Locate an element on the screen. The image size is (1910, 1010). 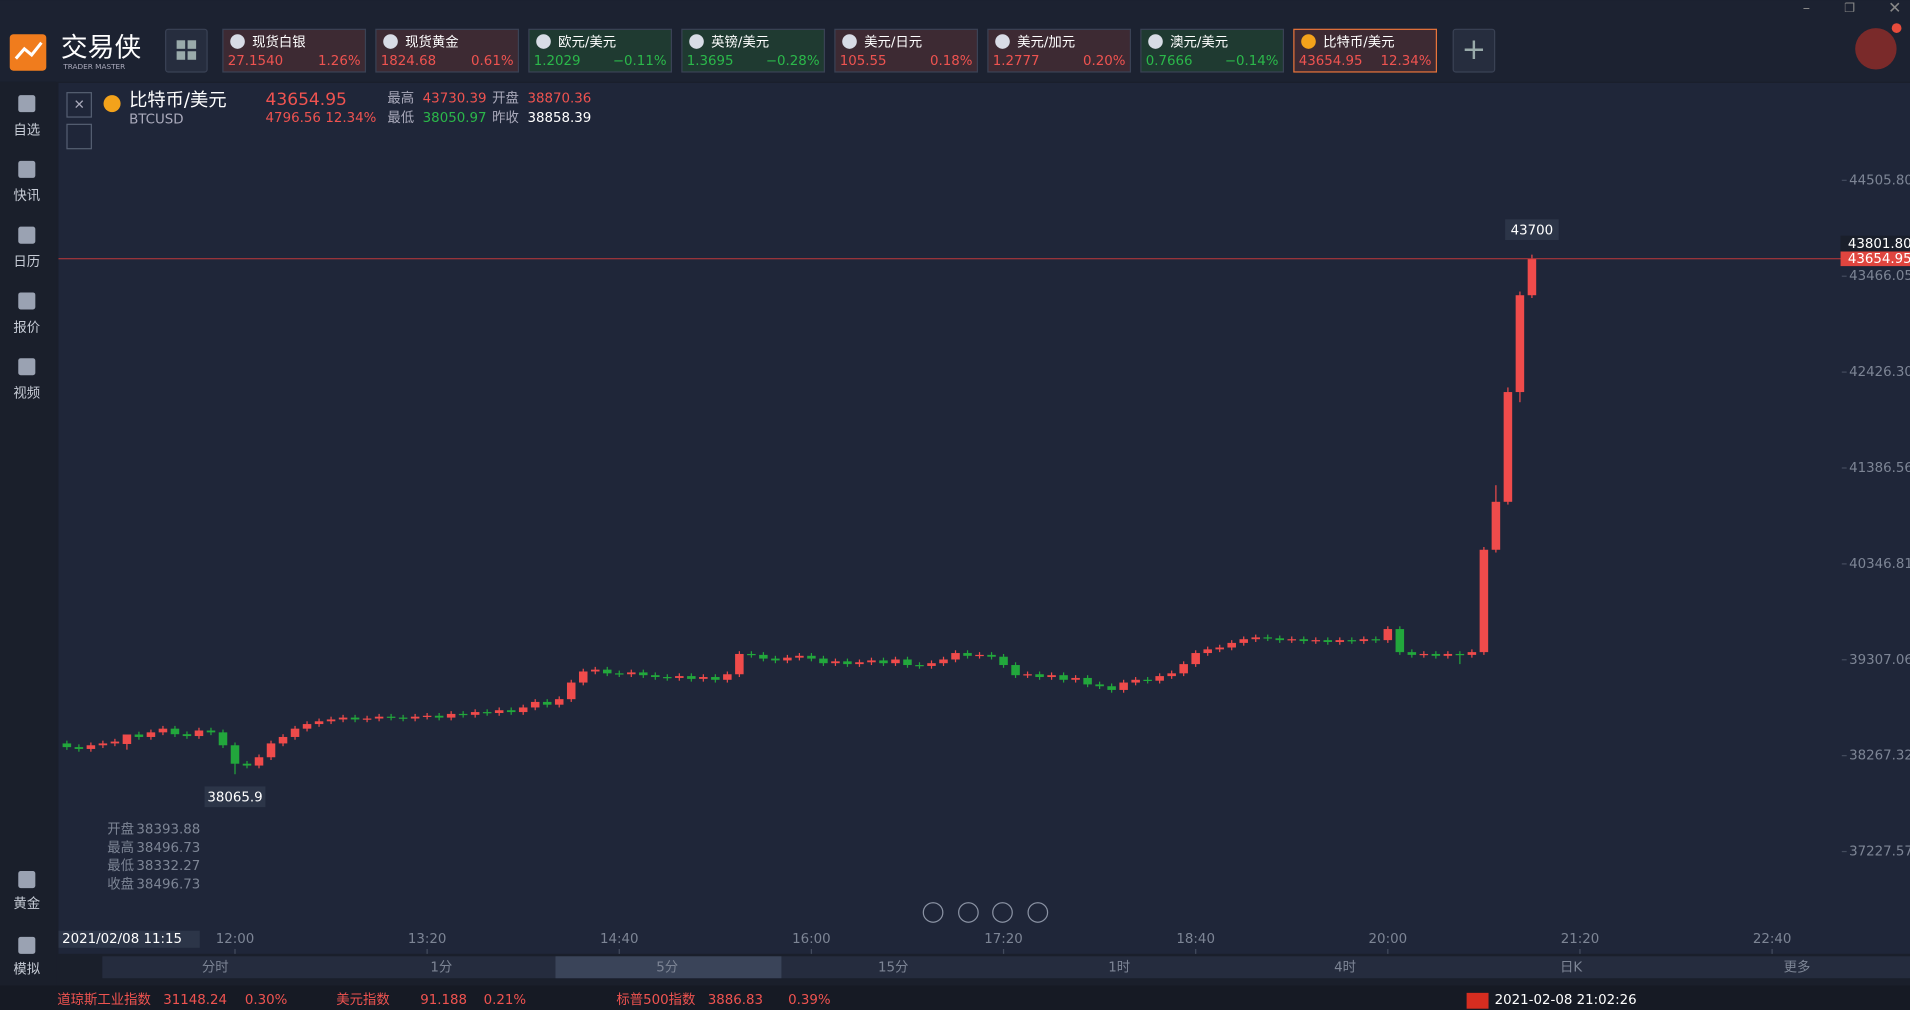
timeframe: 1分 is located at coordinates (441, 967).